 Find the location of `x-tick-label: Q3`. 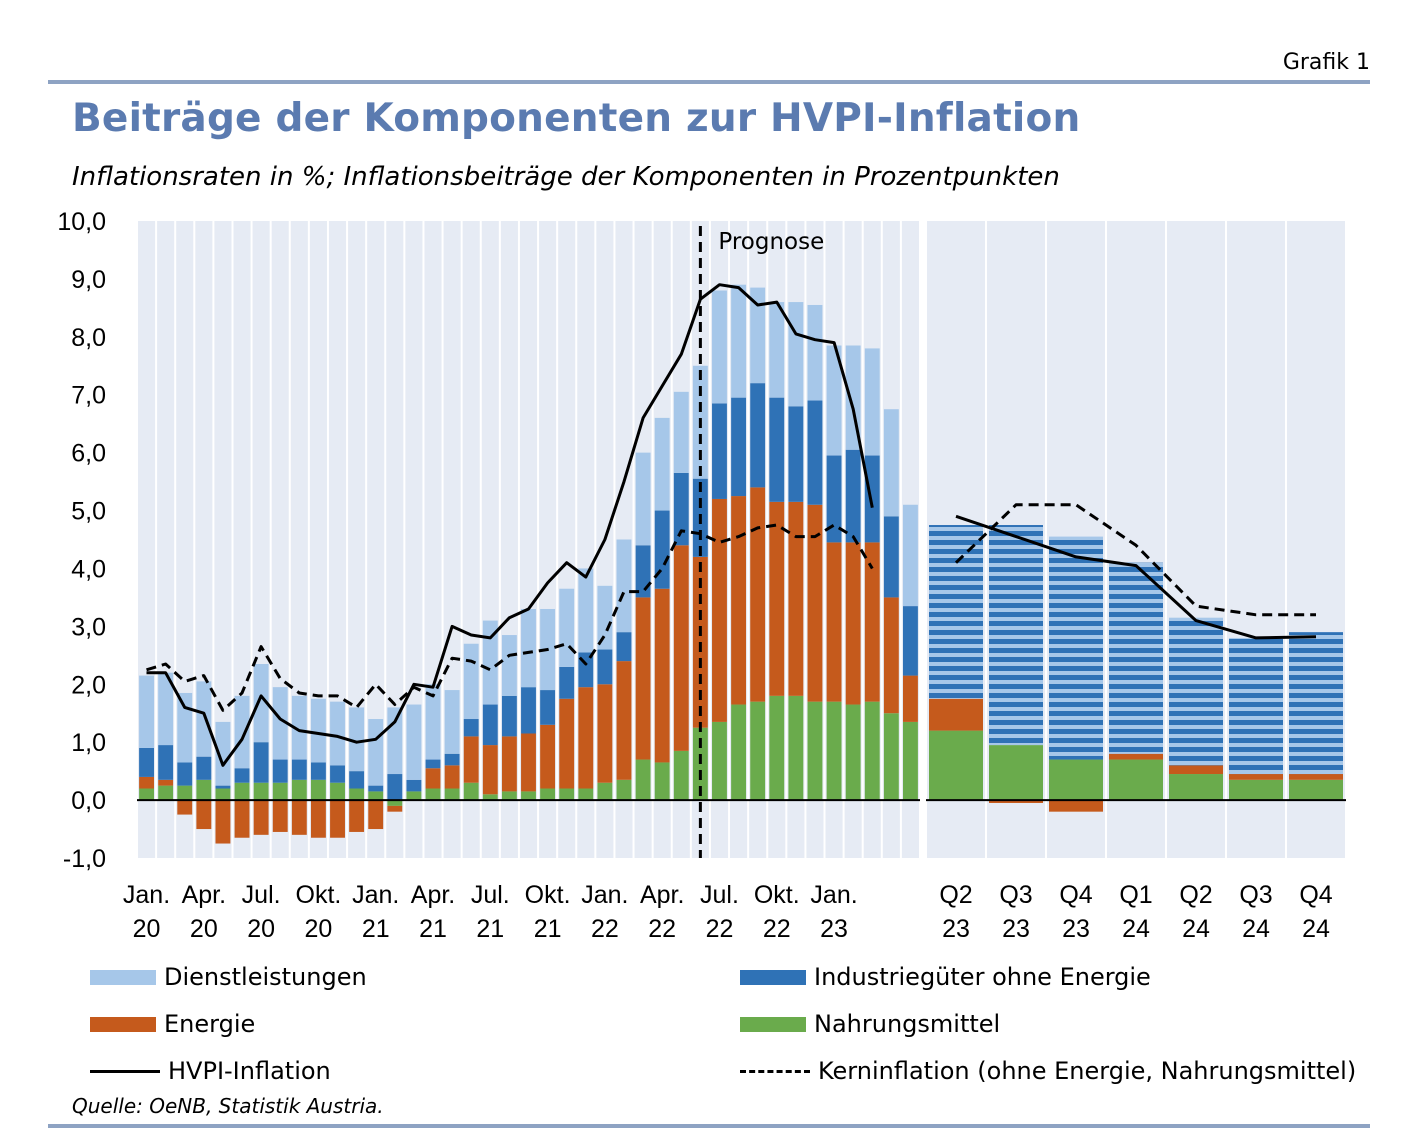

x-tick-label: Q3 is located at coordinates (1255, 895).